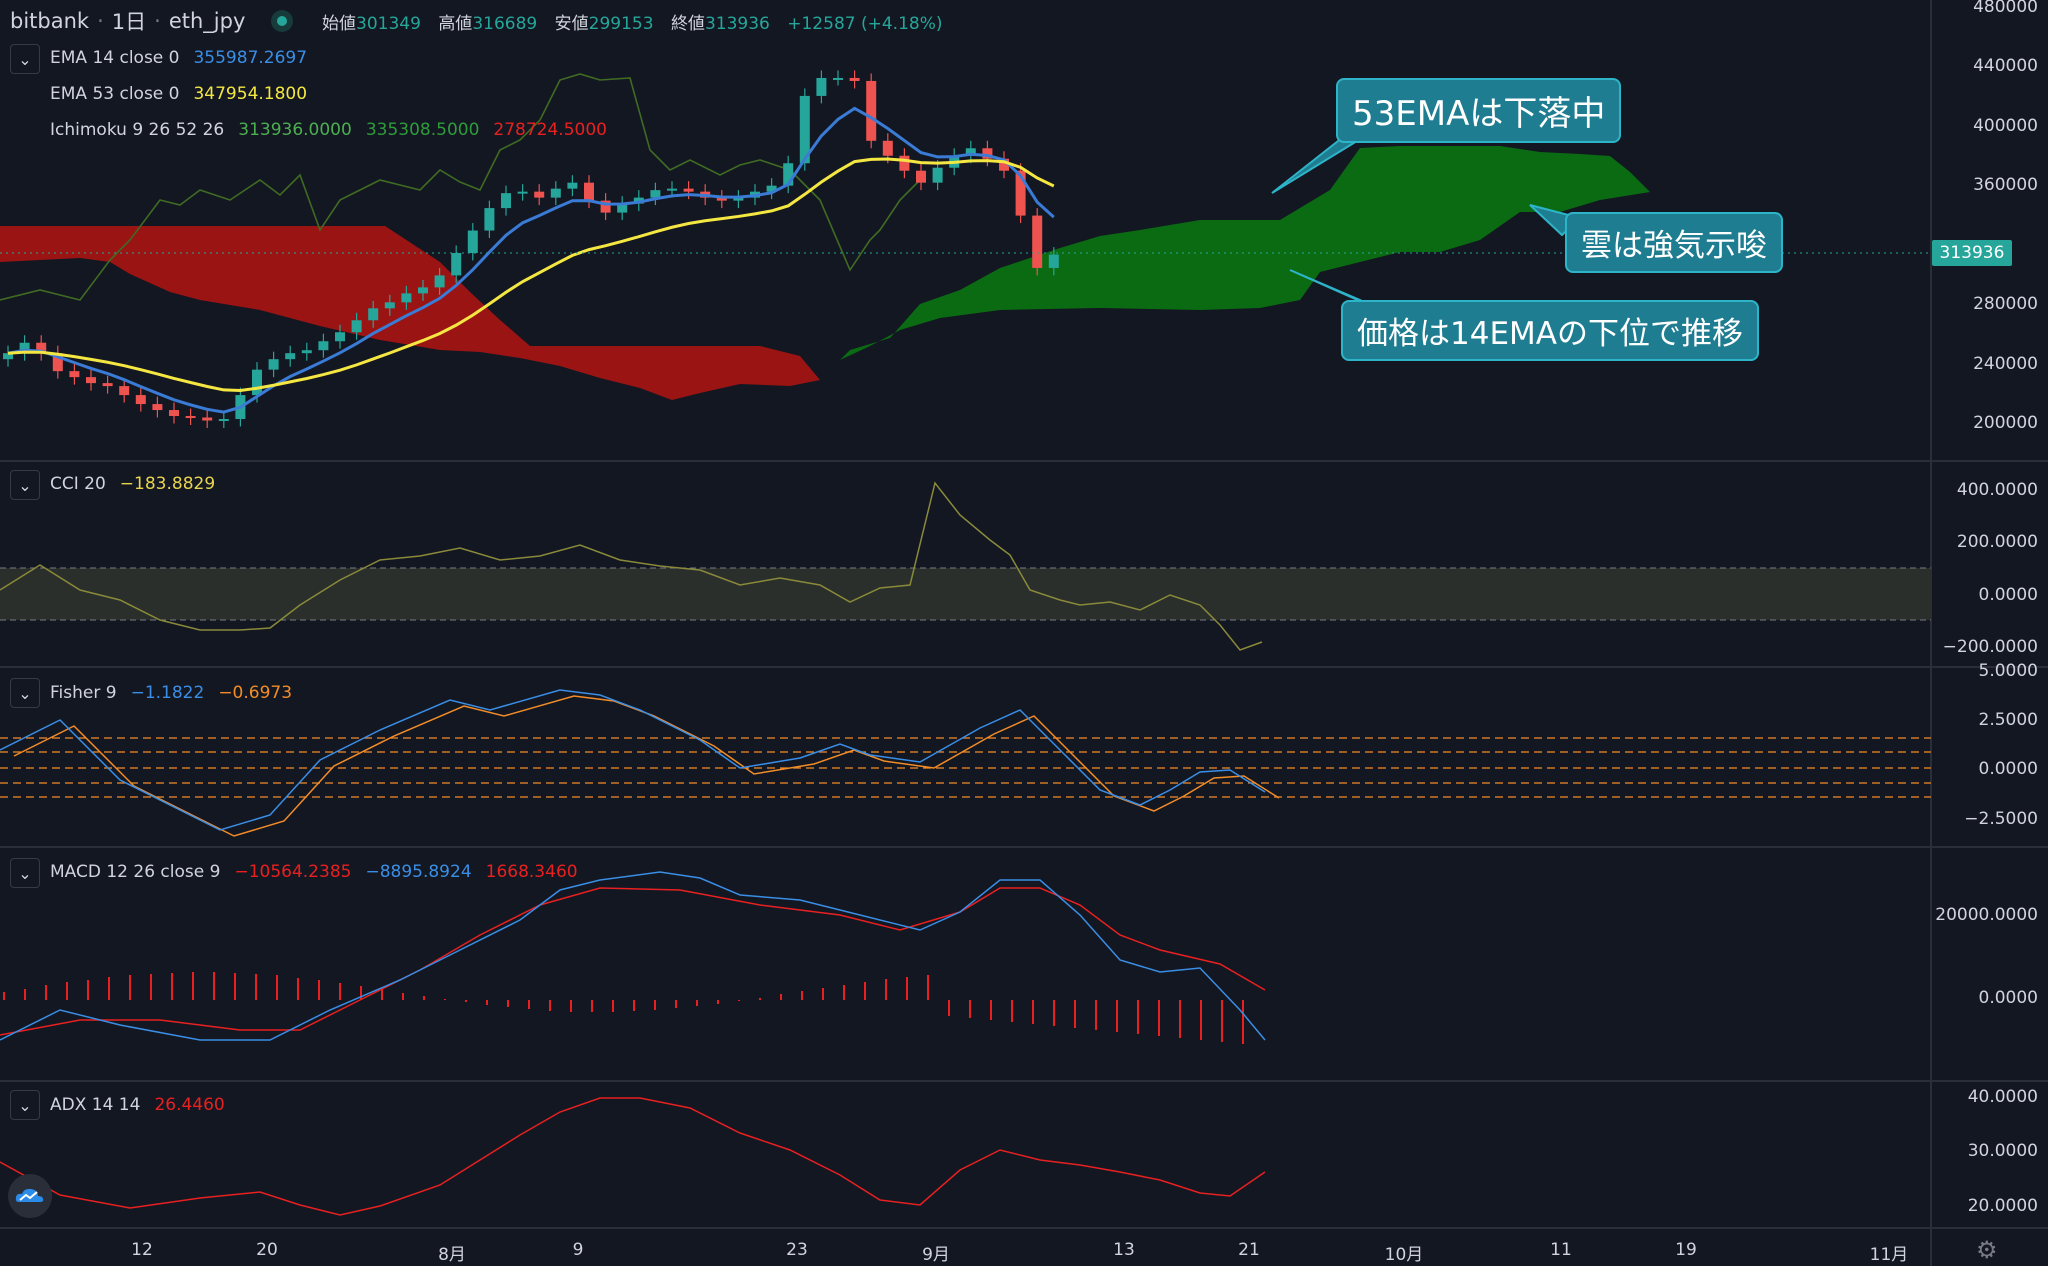 This screenshot has width=2048, height=1266. Describe the element at coordinates (452, 1255) in the screenshot. I see `time-tick: 8月` at that location.